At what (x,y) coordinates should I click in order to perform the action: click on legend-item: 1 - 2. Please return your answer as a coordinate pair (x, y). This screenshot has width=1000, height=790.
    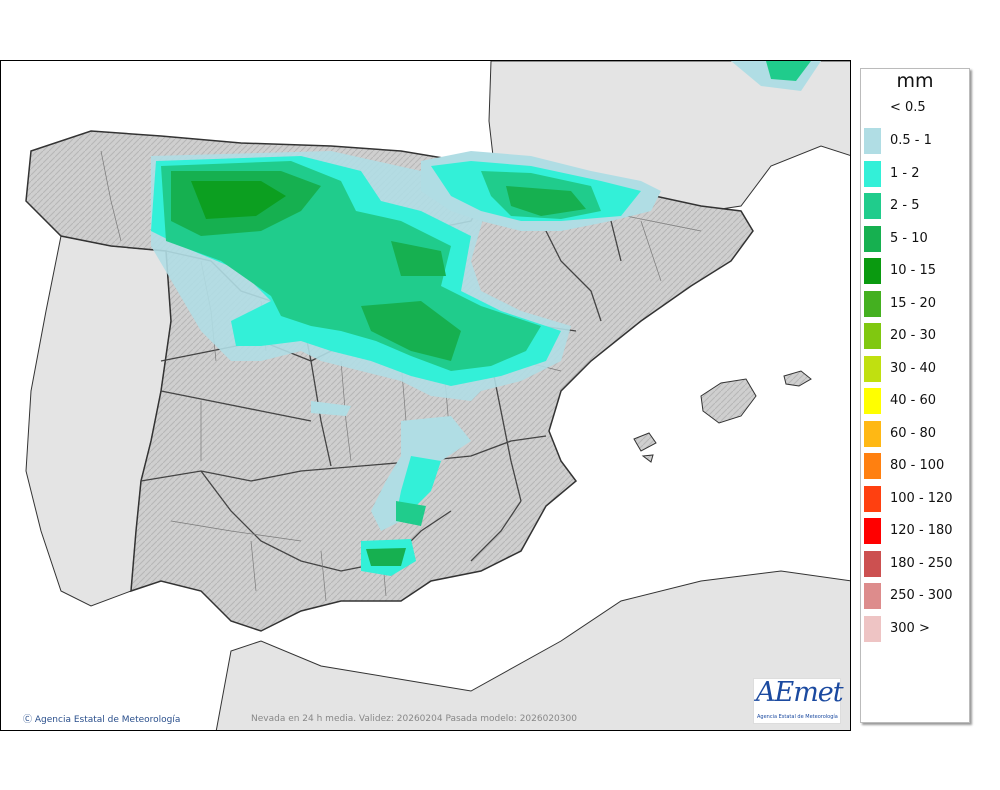
    Looking at the image, I should click on (916, 173).